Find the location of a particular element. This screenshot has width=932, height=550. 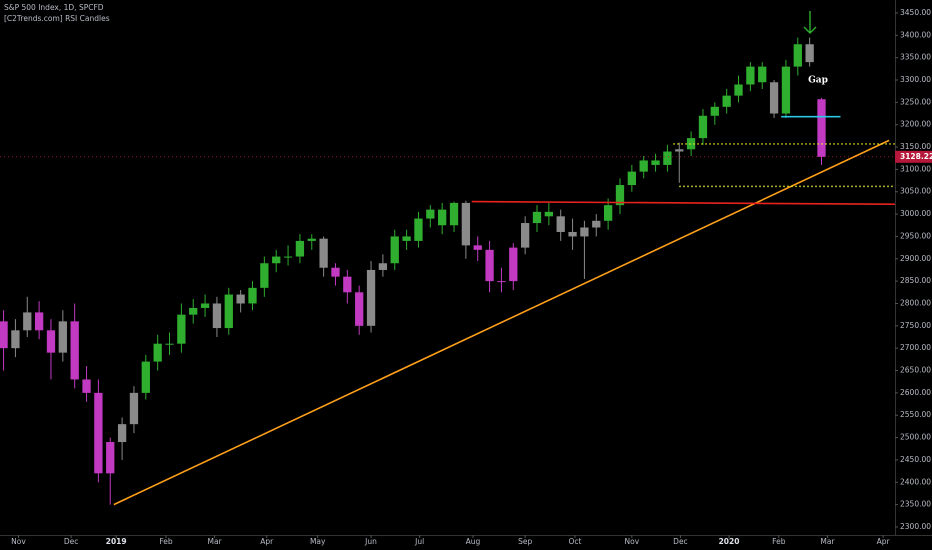

y-tick-label: 2500.00 is located at coordinates (915, 437).